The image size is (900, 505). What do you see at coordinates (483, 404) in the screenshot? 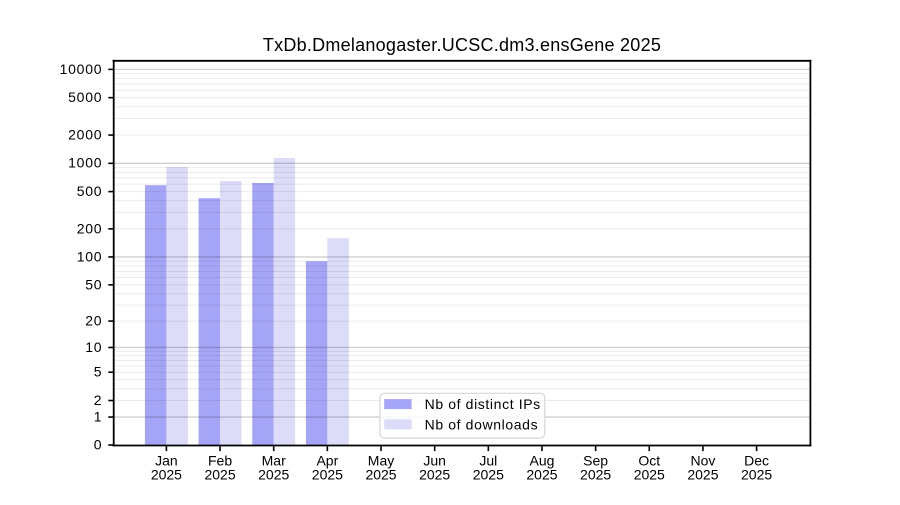
I see `svg-text: Nb of distinct IPs` at bounding box center [483, 404].